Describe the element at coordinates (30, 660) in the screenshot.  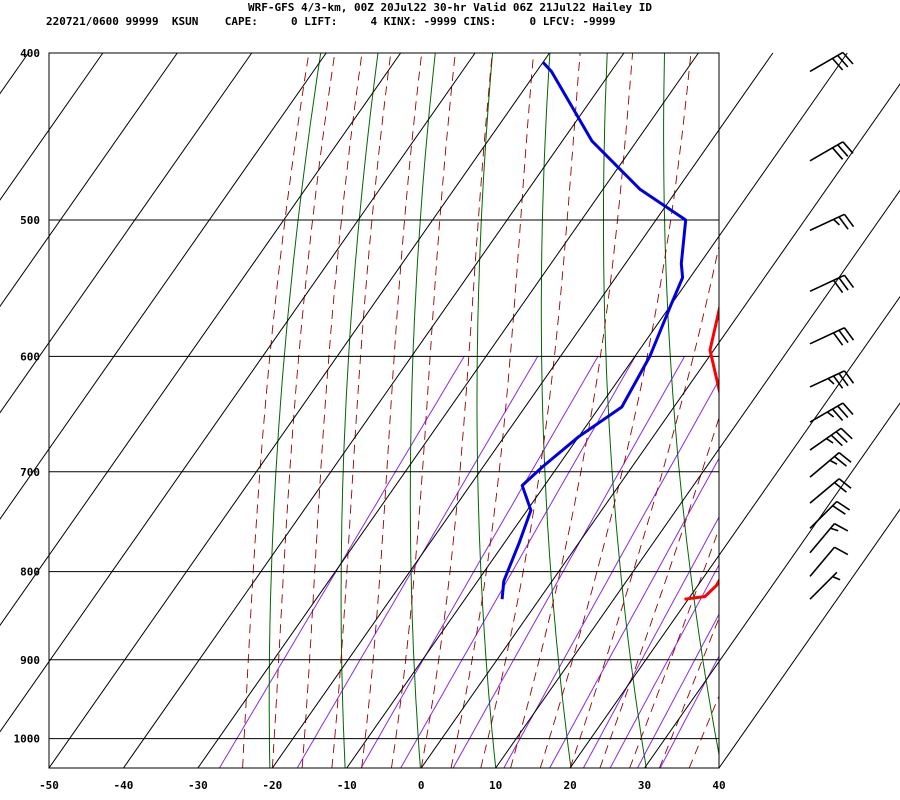
I see `y-tick-label: 900` at that location.